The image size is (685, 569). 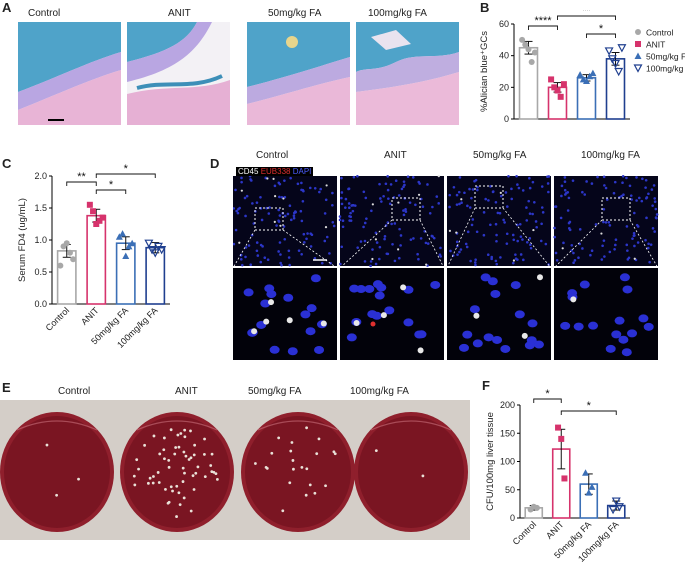 I want to click on stain-dapi: DAPI, so click(x=302, y=171).